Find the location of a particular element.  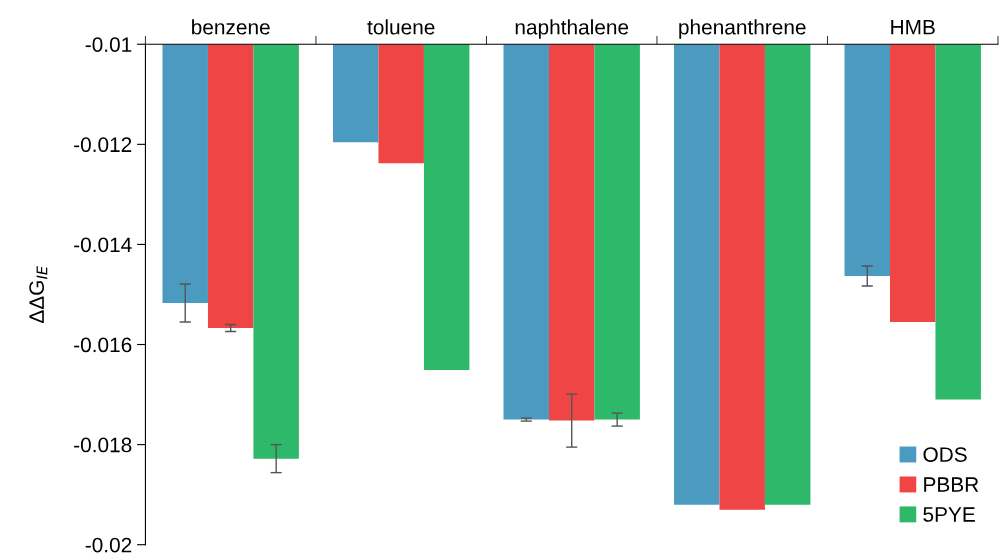

y-tick-label: -0.01 is located at coordinates (108, 44).